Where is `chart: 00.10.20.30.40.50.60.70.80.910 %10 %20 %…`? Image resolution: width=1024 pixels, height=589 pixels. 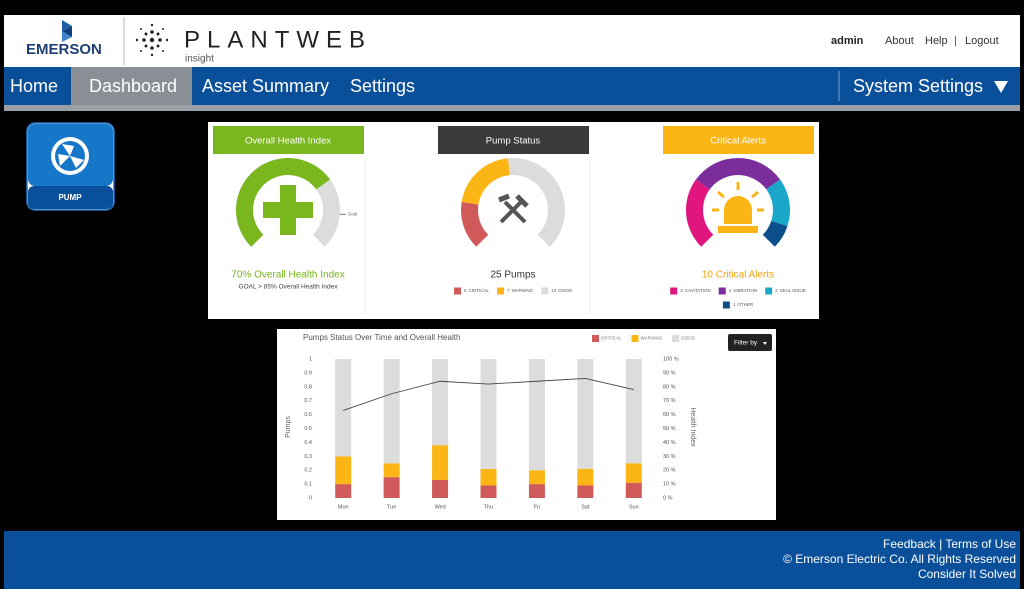 chart: 00.10.20.30.40.50.60.70.80.910 %10 %20 %… is located at coordinates (500, 422).